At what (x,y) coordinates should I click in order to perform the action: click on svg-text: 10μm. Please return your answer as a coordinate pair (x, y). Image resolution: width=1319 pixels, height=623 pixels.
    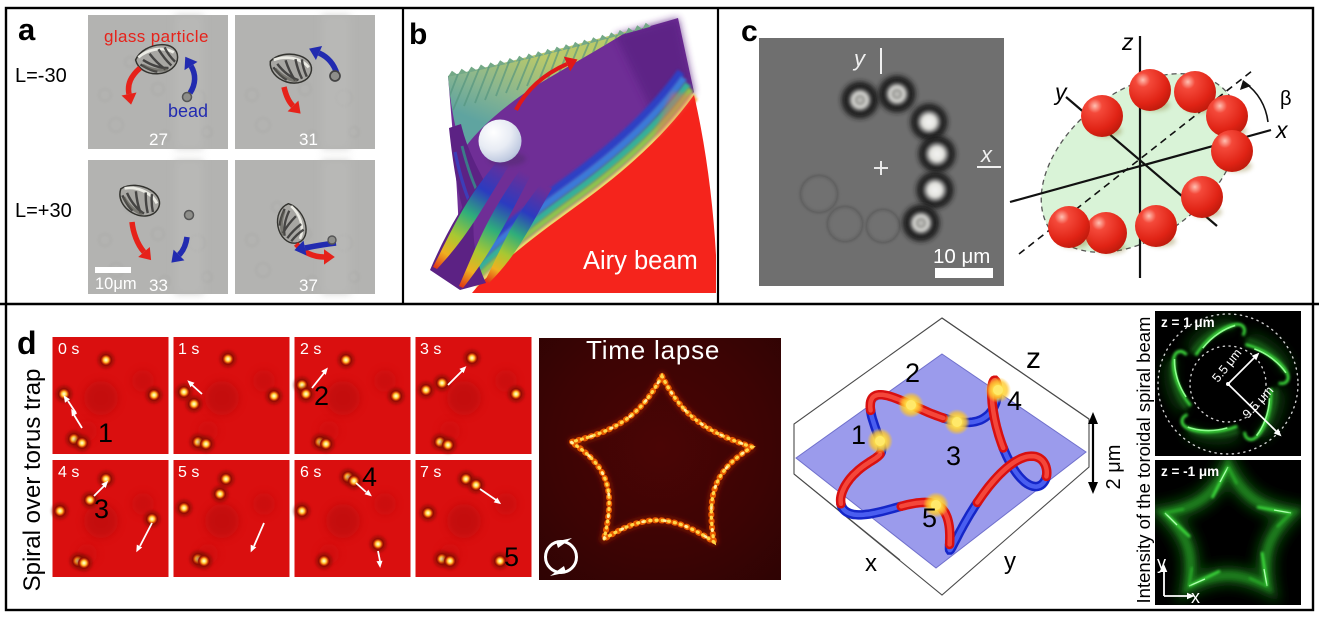
    Looking at the image, I should click on (116, 284).